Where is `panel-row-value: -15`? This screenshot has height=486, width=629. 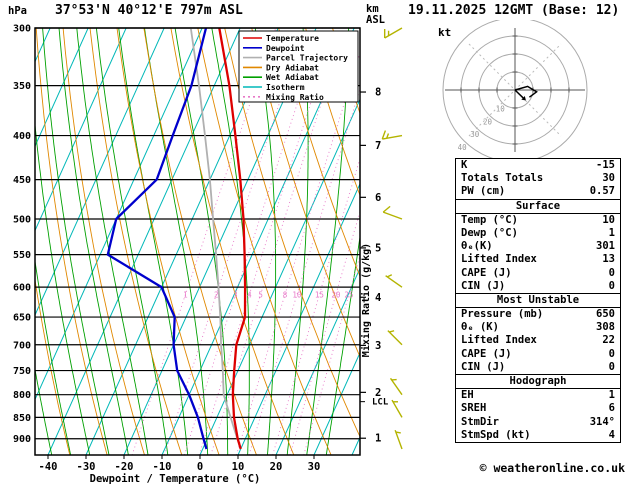 panel-row-value: -15 is located at coordinates (605, 165).